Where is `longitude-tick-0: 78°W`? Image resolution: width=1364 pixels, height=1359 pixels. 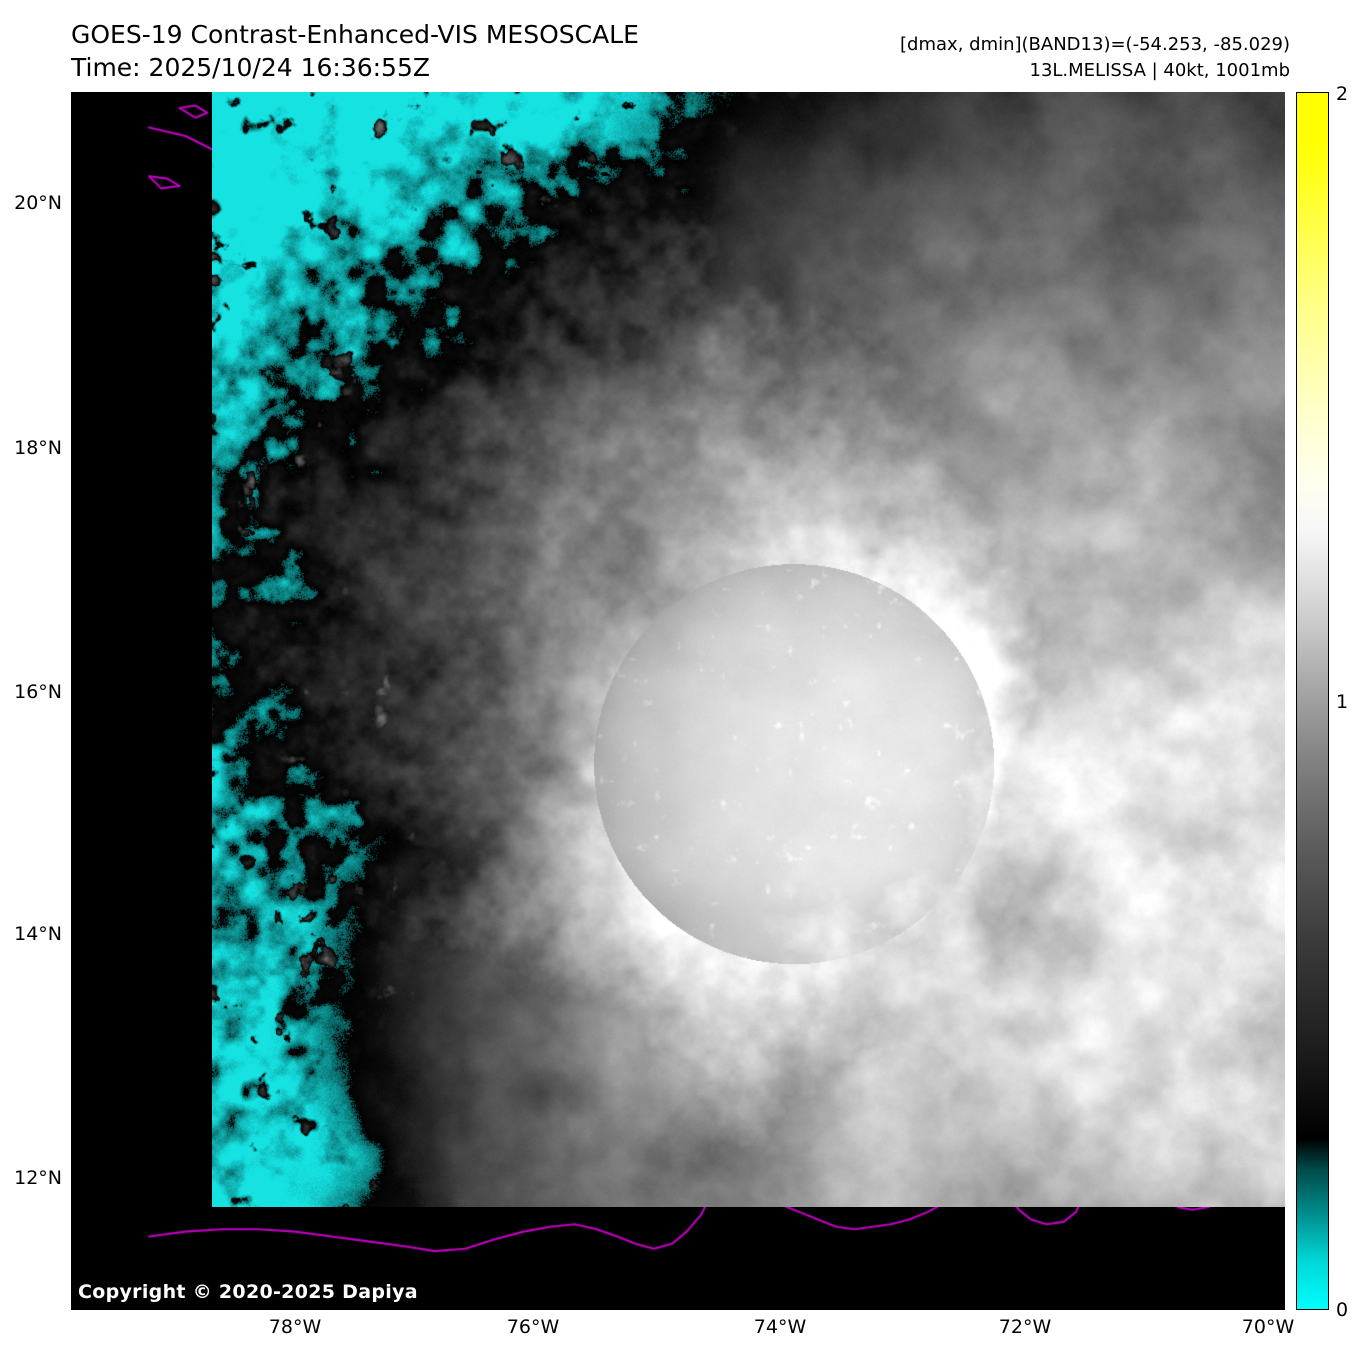
longitude-tick-0: 78°W is located at coordinates (295, 1327).